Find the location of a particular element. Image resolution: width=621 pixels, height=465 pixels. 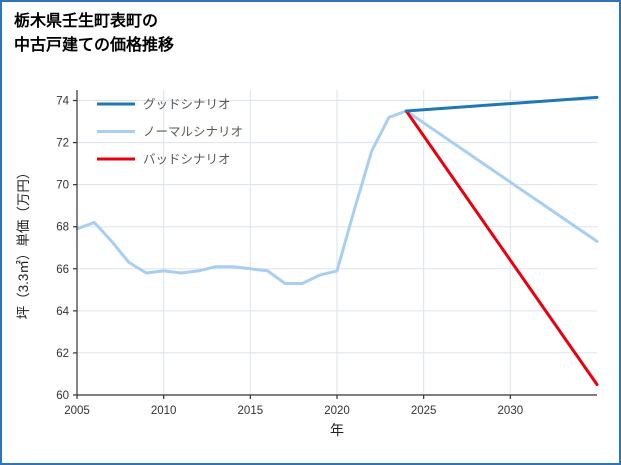

x-tick-label: 2030 is located at coordinates (511, 411).